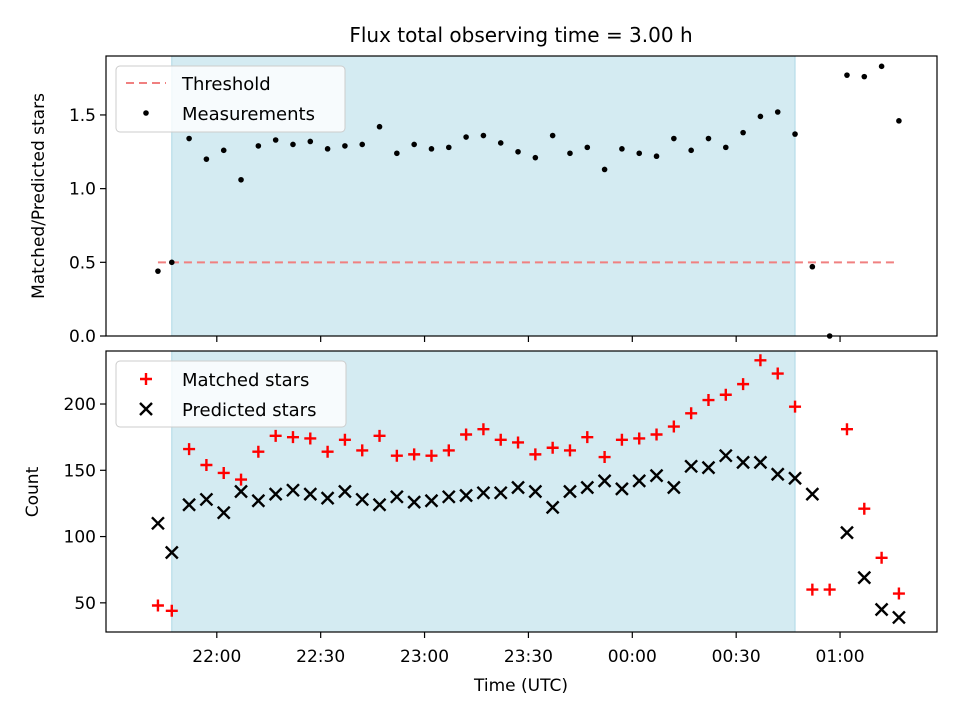 This screenshot has height=720, width=960. Describe the element at coordinates (85, 604) in the screenshot. I see `y-tick-label: 50` at that location.